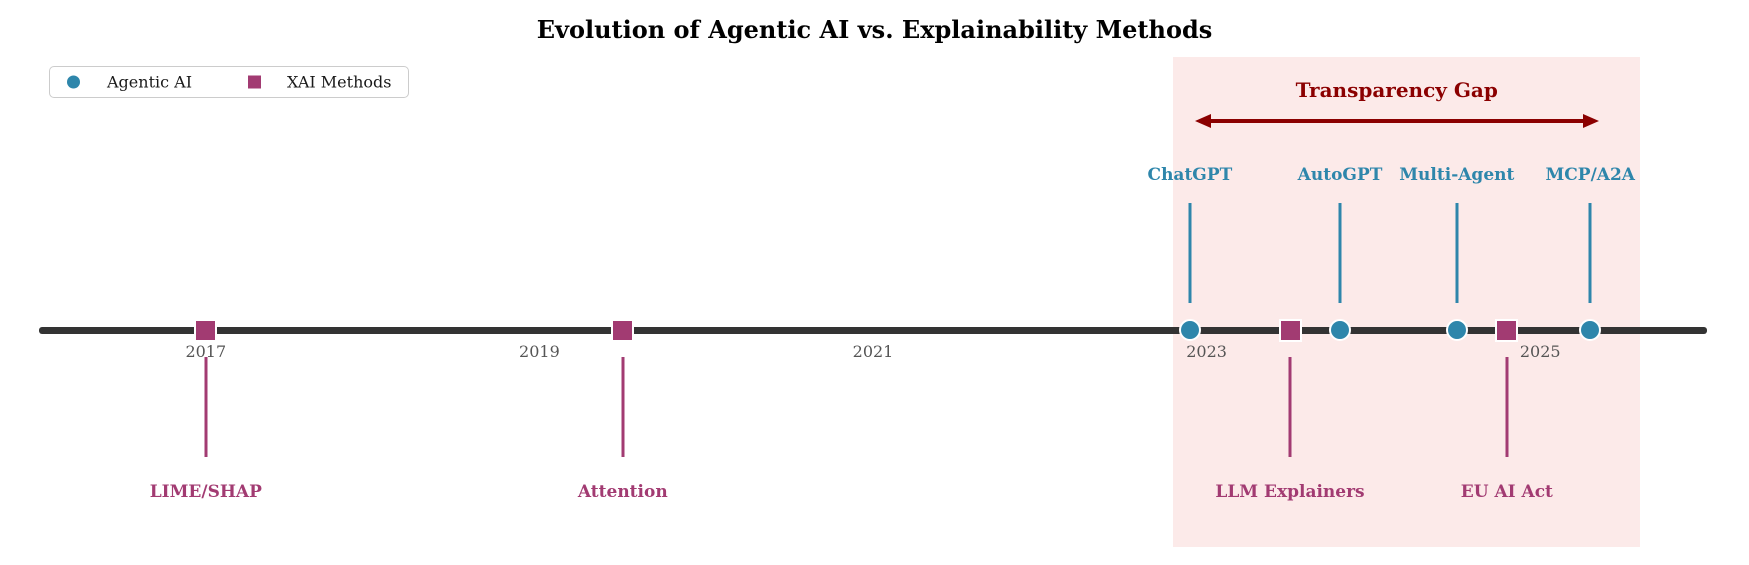  I want to click on event-label-autogpt: AutoGPT, so click(1340, 175).